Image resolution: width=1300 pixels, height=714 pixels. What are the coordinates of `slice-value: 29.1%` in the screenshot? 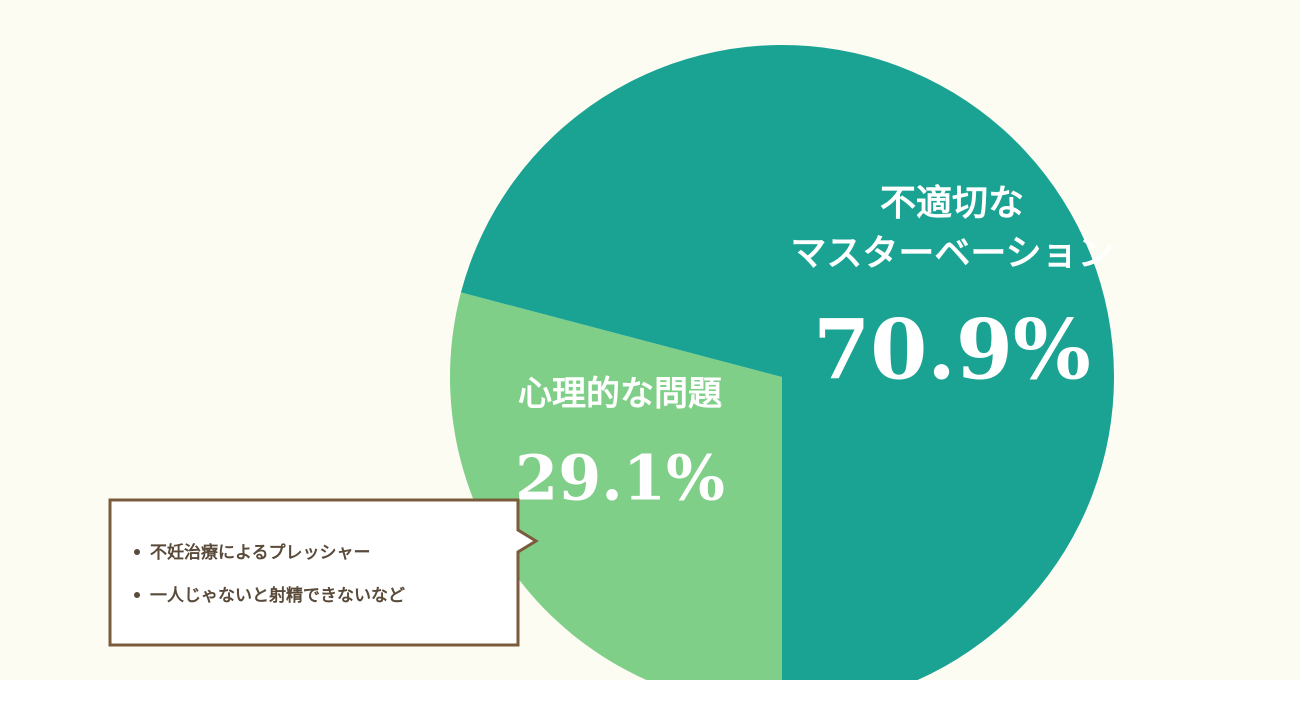 It's located at (620, 478).